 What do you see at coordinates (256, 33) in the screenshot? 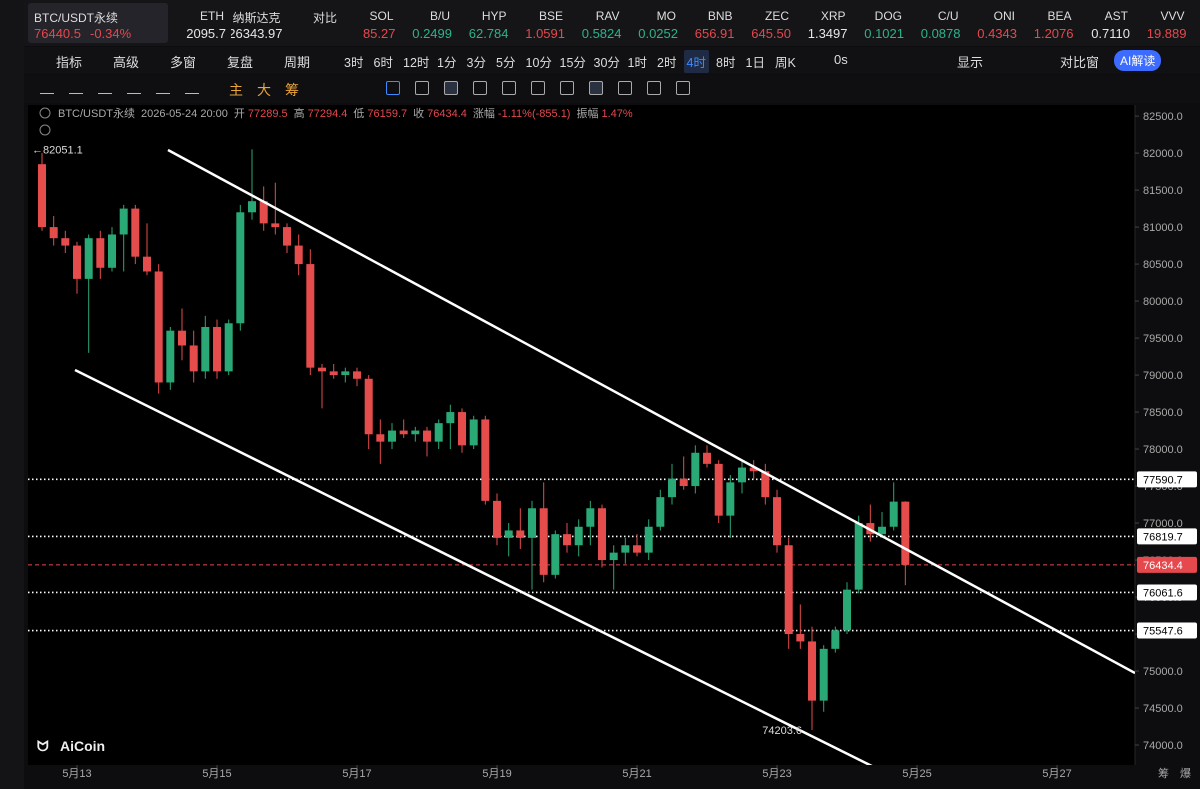
I see `ticker-price: 26343.97` at bounding box center [256, 33].